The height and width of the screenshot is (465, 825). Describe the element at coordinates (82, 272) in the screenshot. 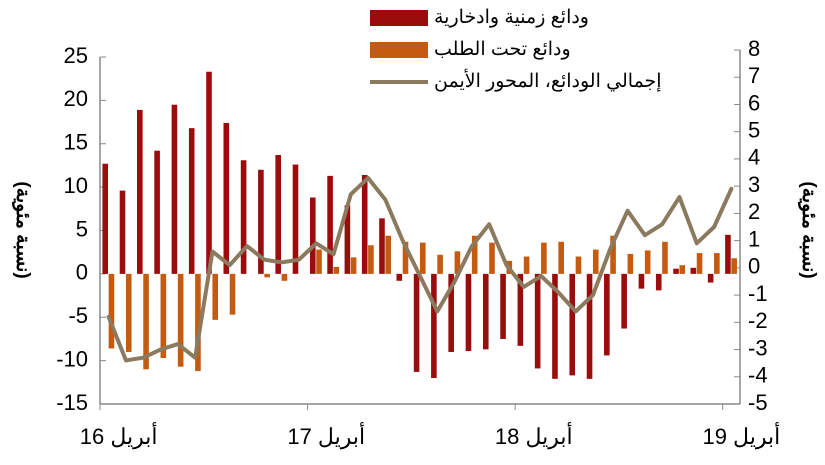

I see `y-tick-label: 0` at that location.